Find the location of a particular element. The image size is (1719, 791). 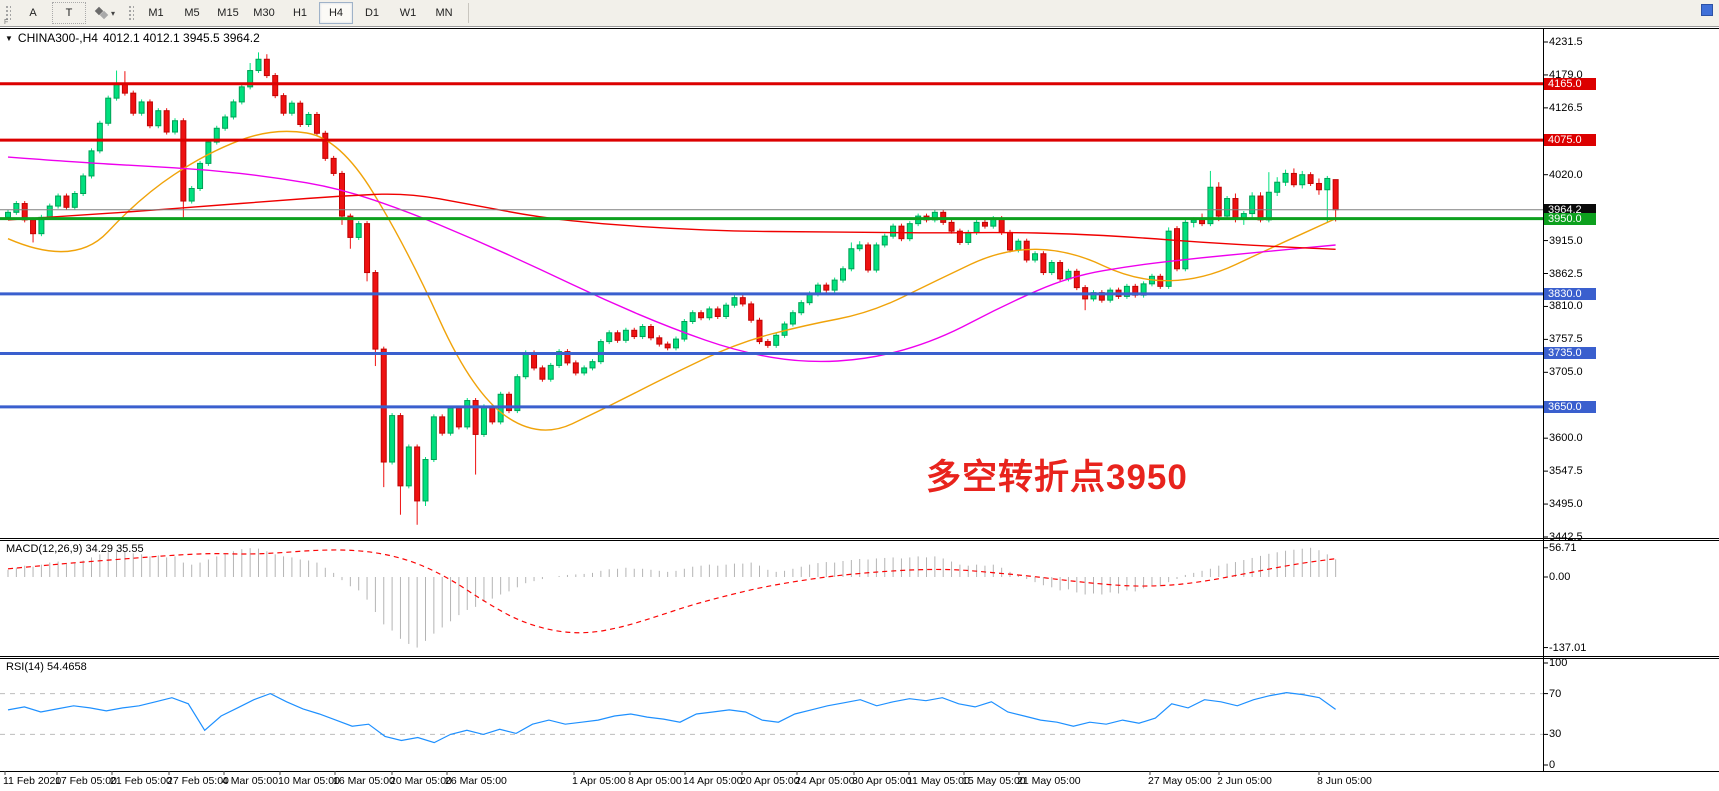

price-tick-label: 4231.5 is located at coordinates (1566, 42).